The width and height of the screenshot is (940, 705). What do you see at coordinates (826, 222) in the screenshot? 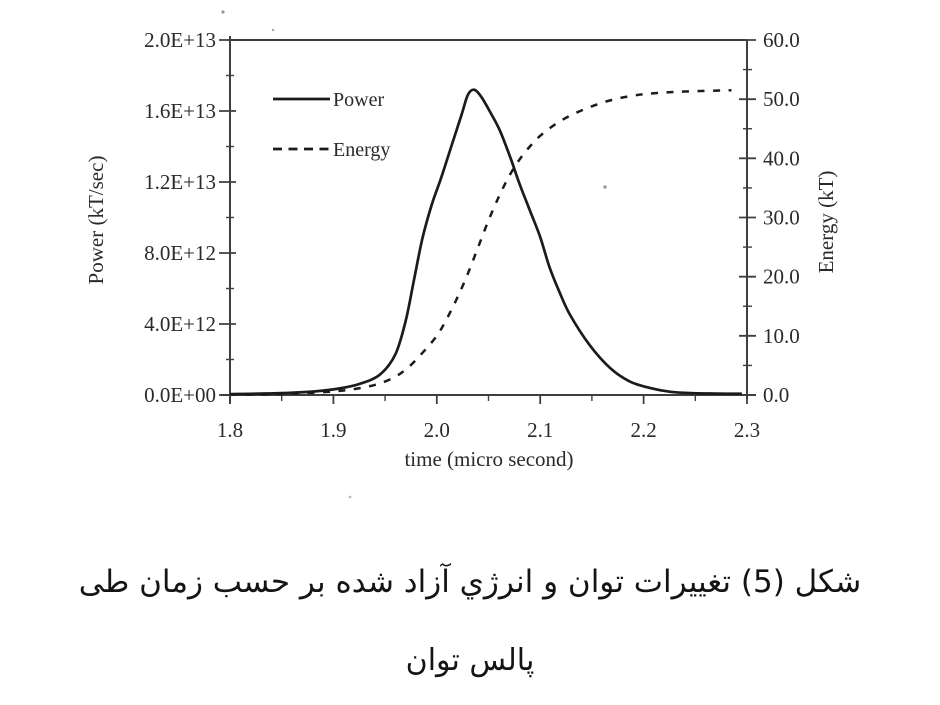
I see `y-axis-right-title: Energy (kT)` at bounding box center [826, 222].